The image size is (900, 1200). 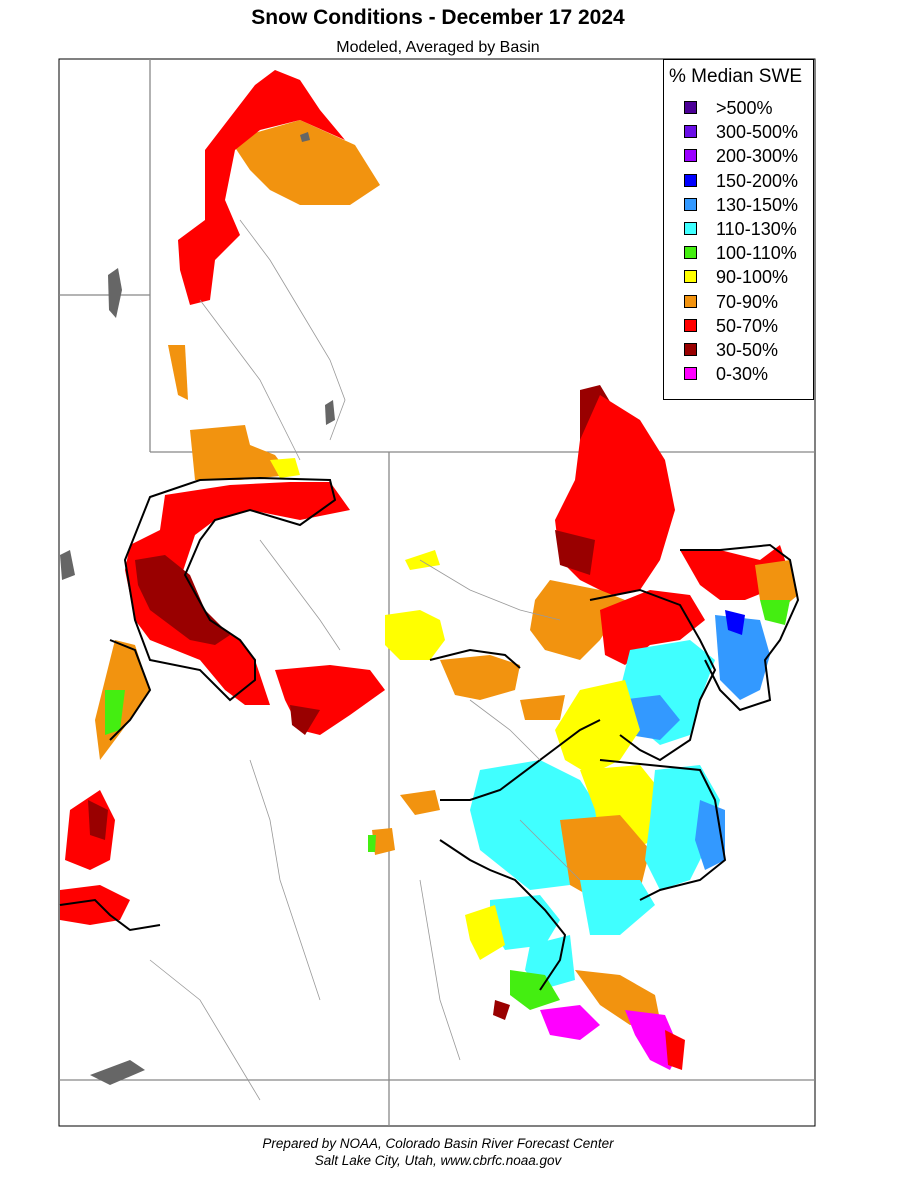 I want to click on map-title: Snow Conditions - December 17 2024, so click(x=438, y=17).